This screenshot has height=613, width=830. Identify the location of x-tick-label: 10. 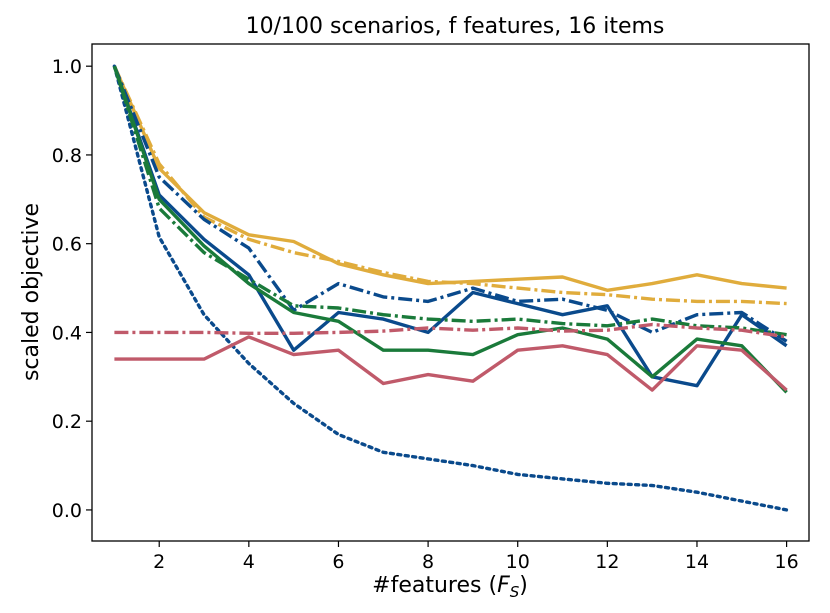
(518, 562).